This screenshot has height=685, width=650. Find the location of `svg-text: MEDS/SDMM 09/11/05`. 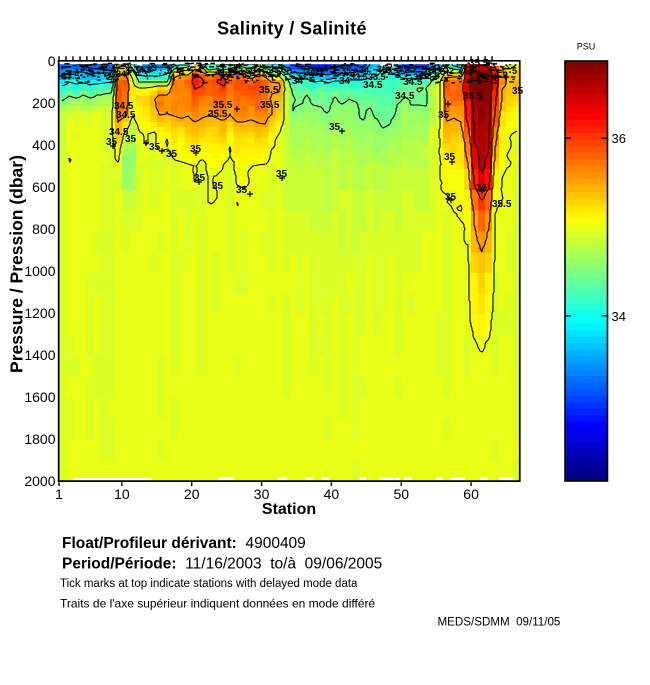

svg-text: MEDS/SDMM 09/11/05 is located at coordinates (499, 622).